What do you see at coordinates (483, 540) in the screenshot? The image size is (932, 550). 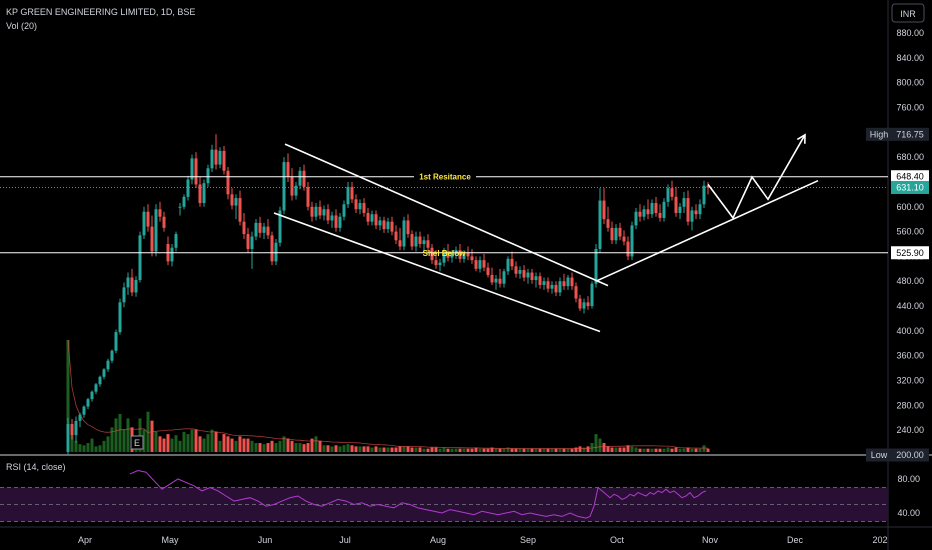 I see `time-axis: Apr May Jun Jul Aug Sep Oct Nov Dec 202` at bounding box center [483, 540].